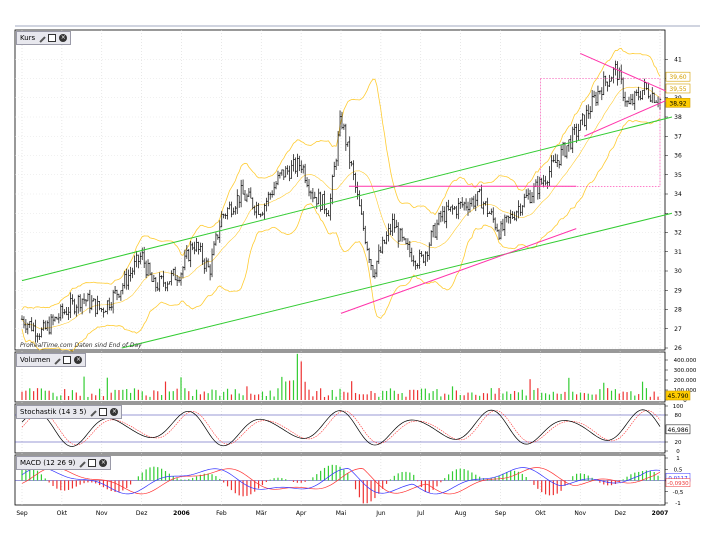 The width and height of the screenshot is (720, 545). I want to click on macd-panel-label: MACD (12 26 9) ×, so click(63, 463).